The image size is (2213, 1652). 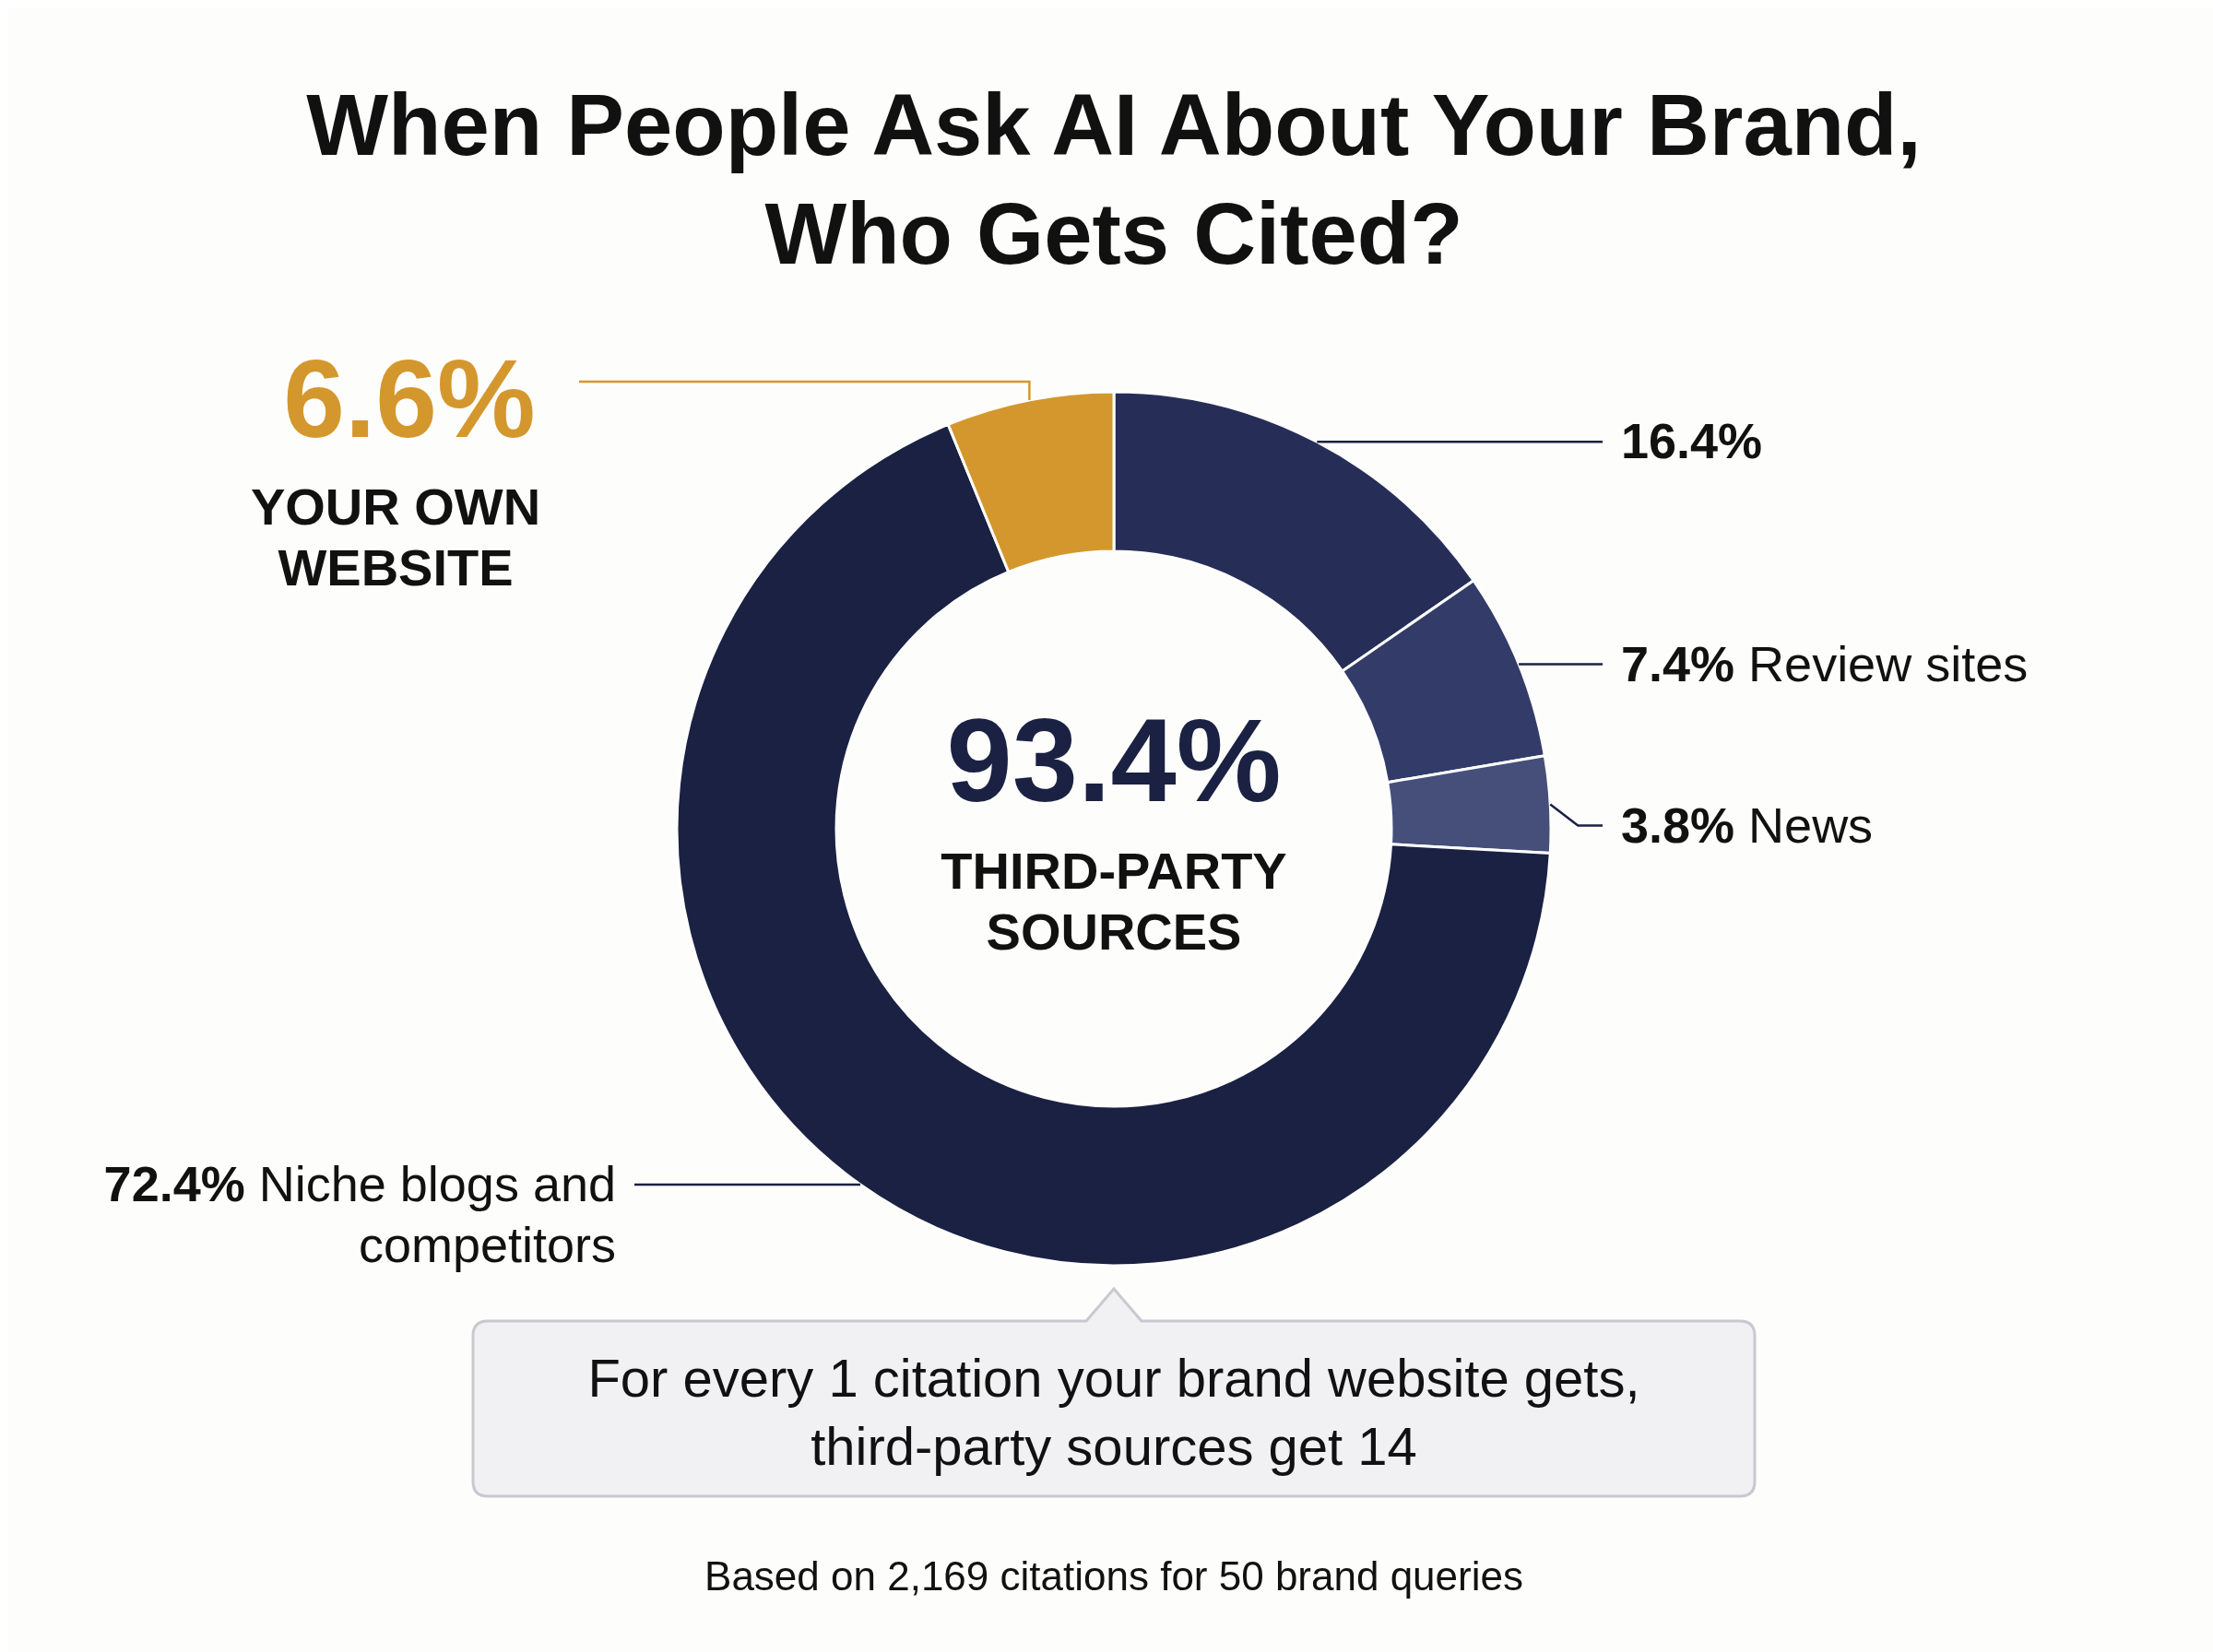 I want to click on data-label: 7.4%, so click(x=1678, y=663).